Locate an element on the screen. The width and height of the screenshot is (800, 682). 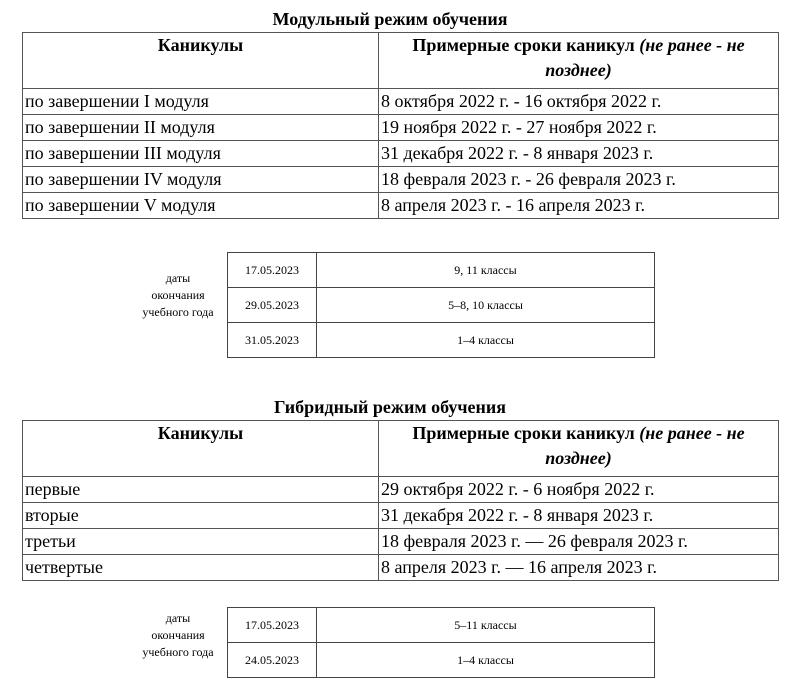
cell-dates: 8 апреля 2023 г. - 16 апреля 2023 г. is located at coordinates (578, 205).